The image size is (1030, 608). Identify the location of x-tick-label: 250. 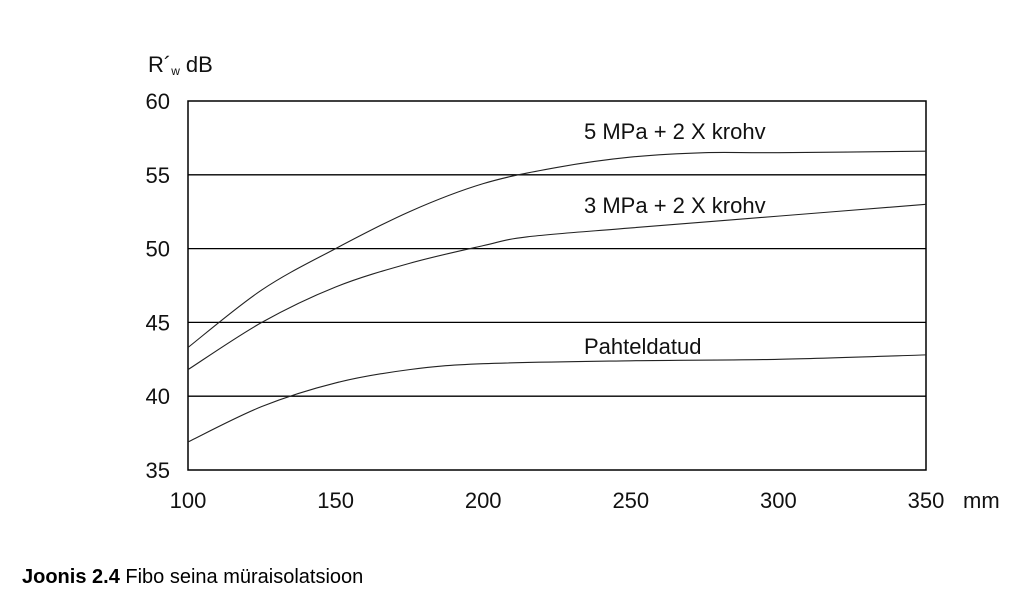
(630, 500).